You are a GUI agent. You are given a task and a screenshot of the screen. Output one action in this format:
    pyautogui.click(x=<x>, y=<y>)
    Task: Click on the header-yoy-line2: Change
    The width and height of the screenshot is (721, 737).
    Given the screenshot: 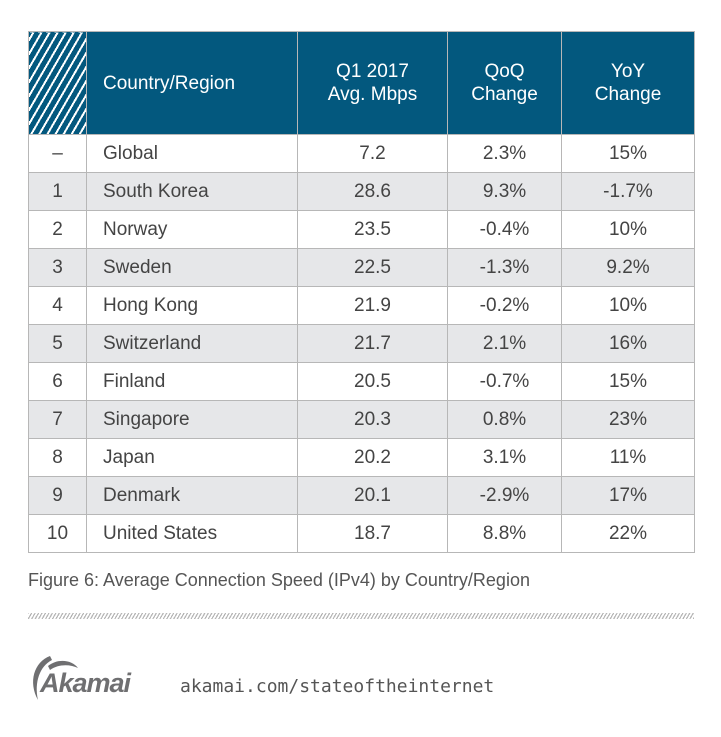 What is the action you would take?
    pyautogui.click(x=628, y=94)
    